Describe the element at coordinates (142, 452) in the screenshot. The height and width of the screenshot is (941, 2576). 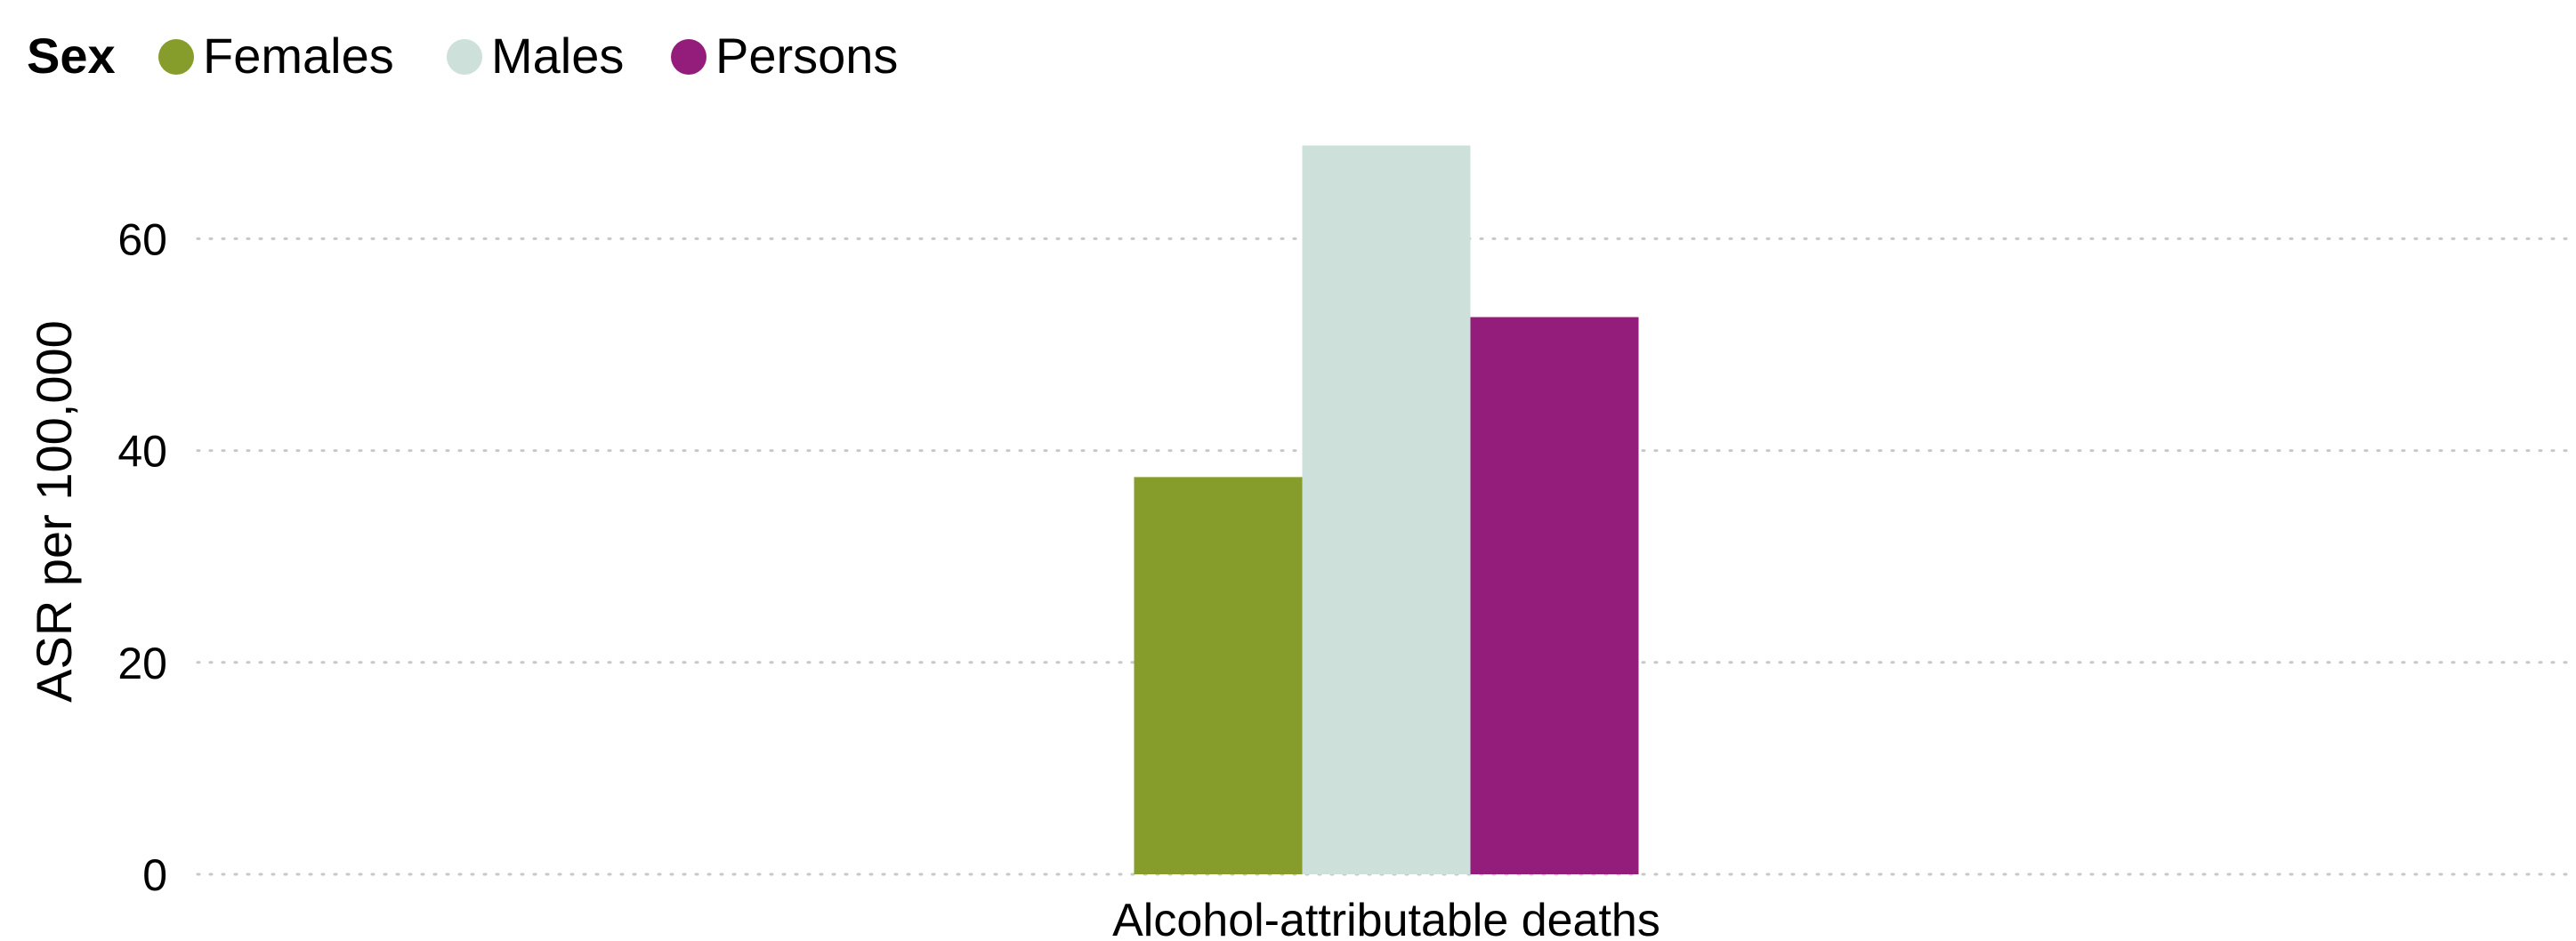
I see `y-tick-label: 40` at that location.